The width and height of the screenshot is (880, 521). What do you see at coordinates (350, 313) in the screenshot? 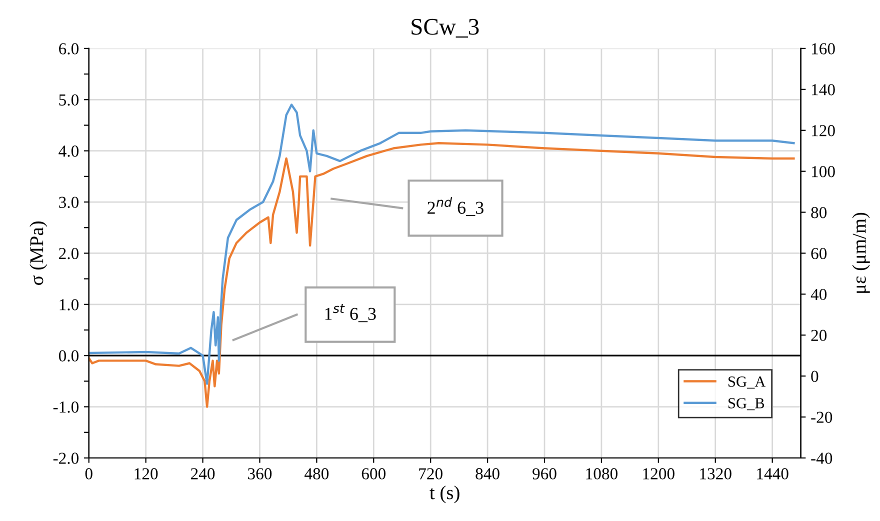
I see `annotation: 1$^{st}$ 6_3` at bounding box center [350, 313].